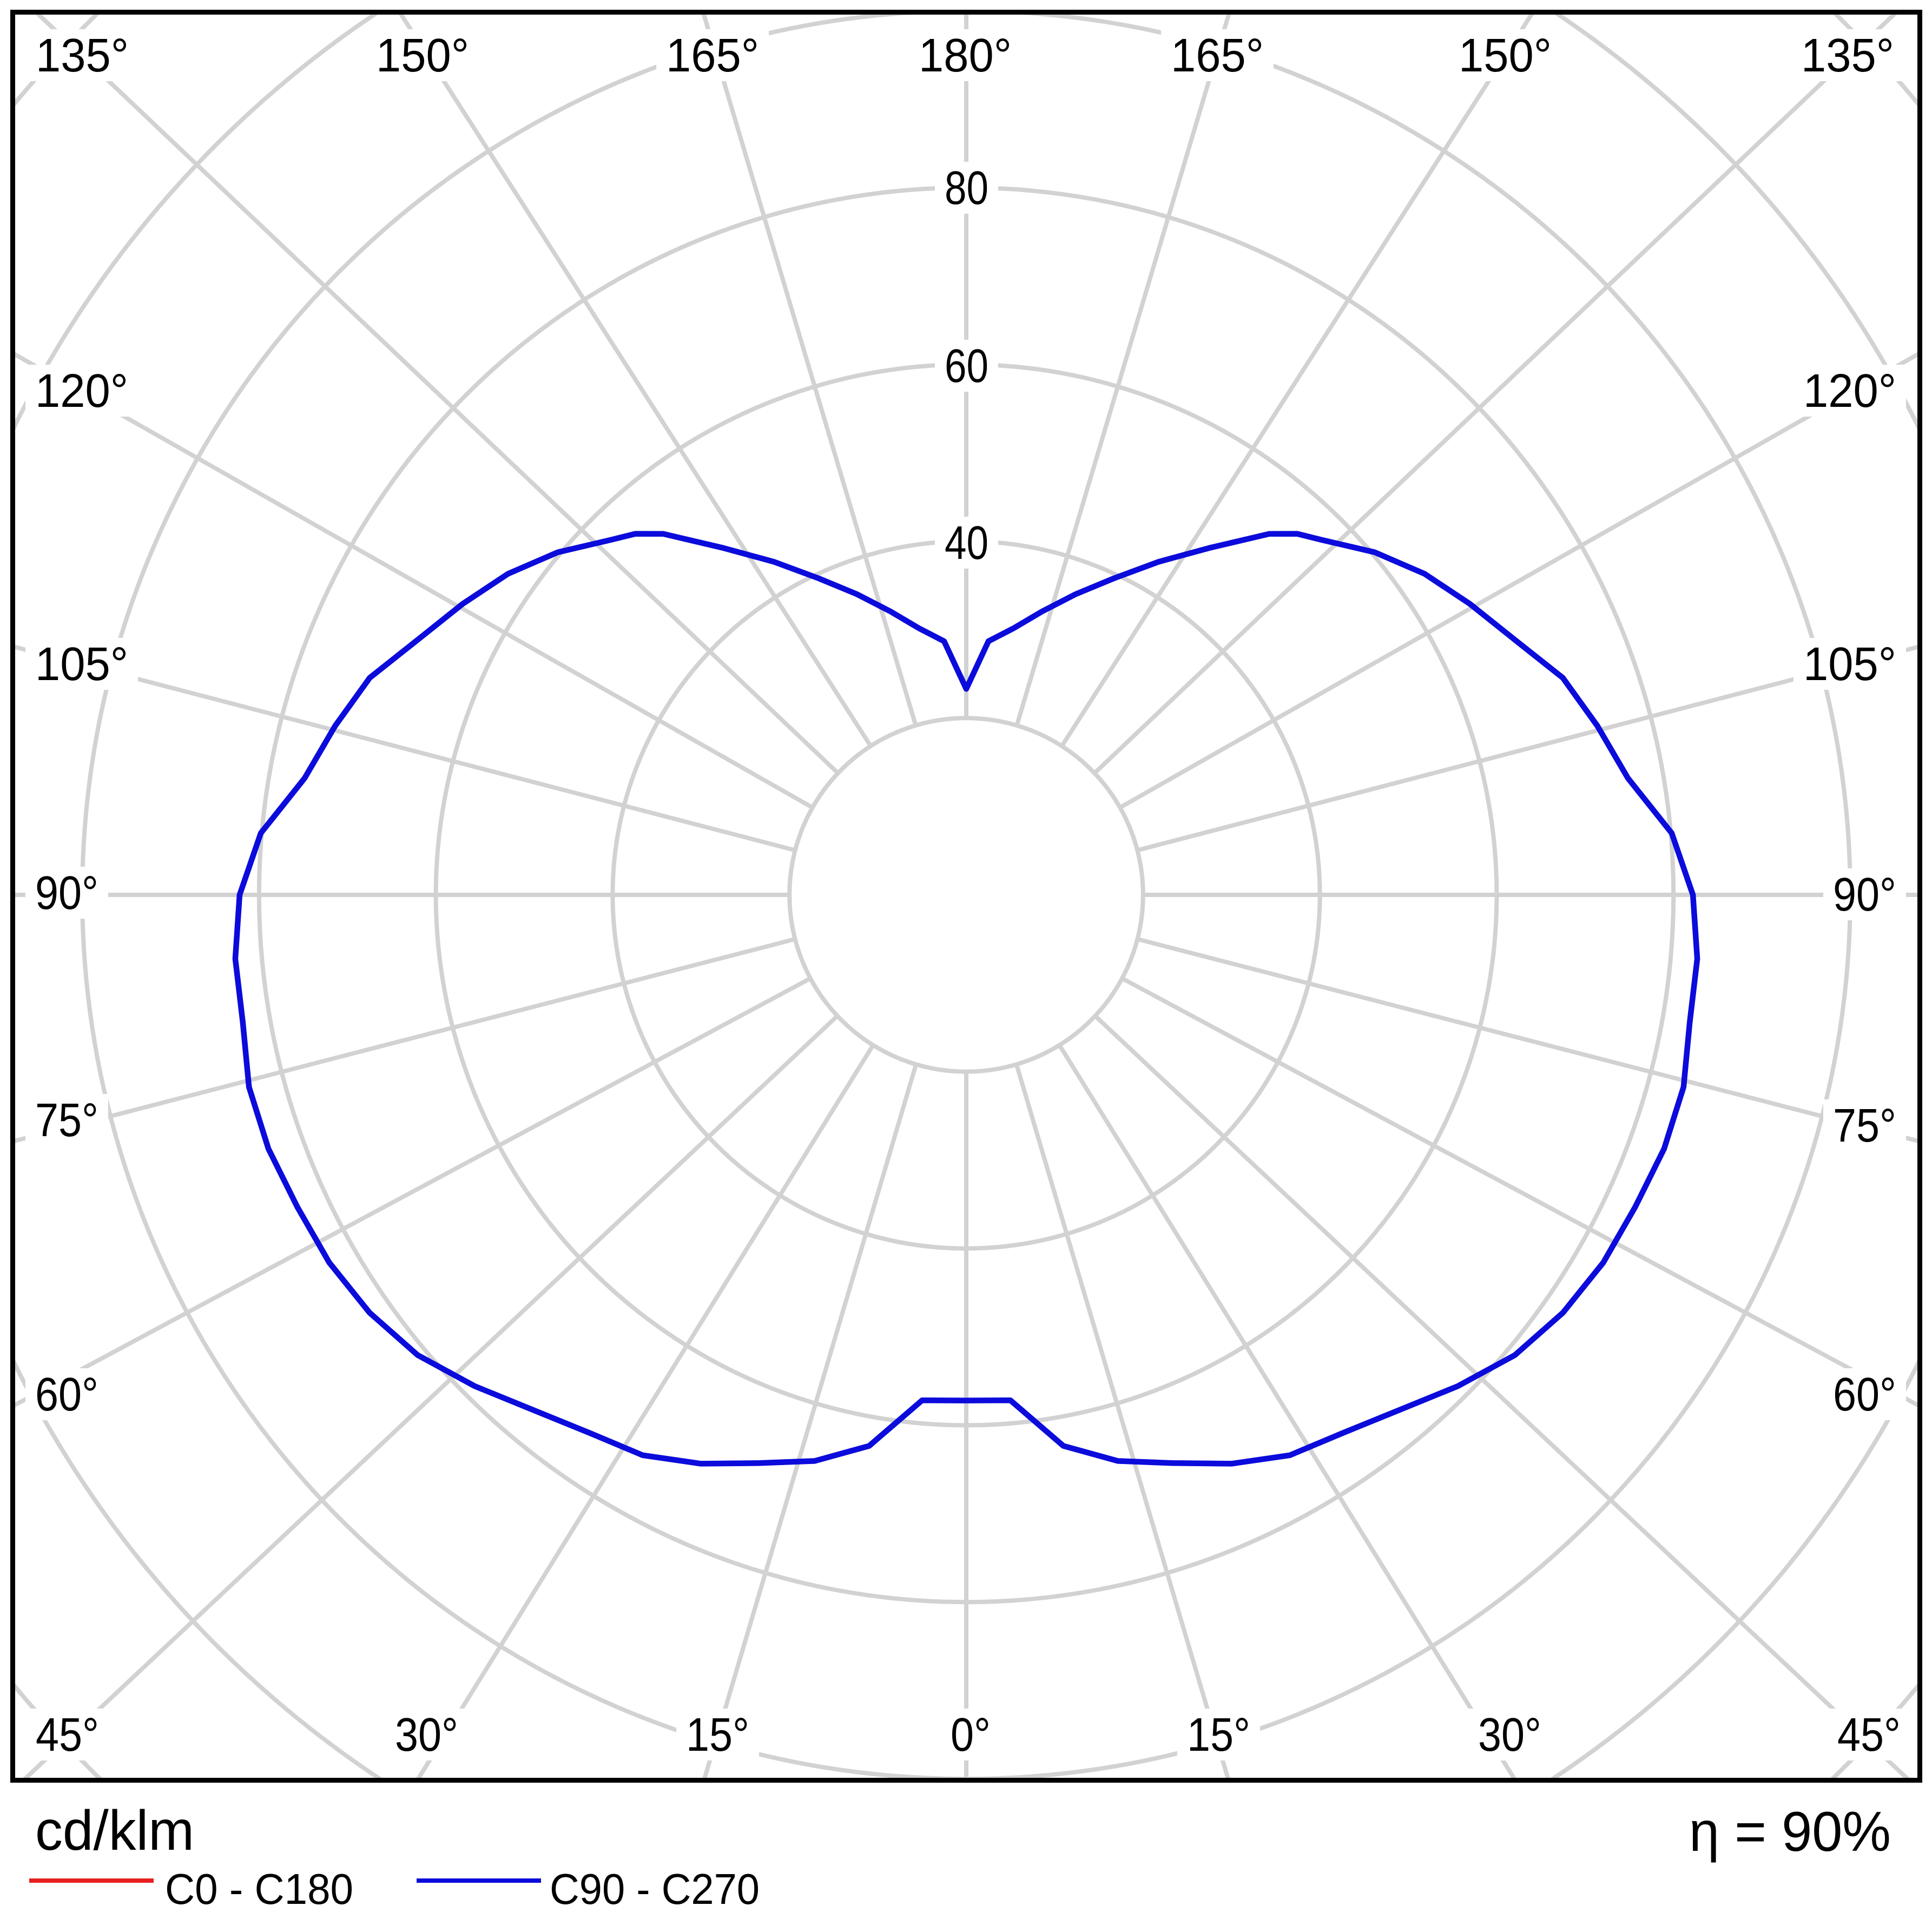 Image resolution: width=1932 pixels, height=1932 pixels. I want to click on svg-text: 60, so click(966, 366).